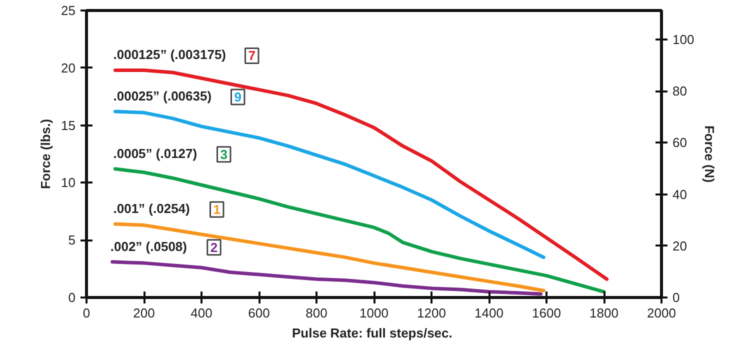 The image size is (729, 345). What do you see at coordinates (169, 54) in the screenshot?
I see `series-label: .000125” (.003175)` at bounding box center [169, 54].